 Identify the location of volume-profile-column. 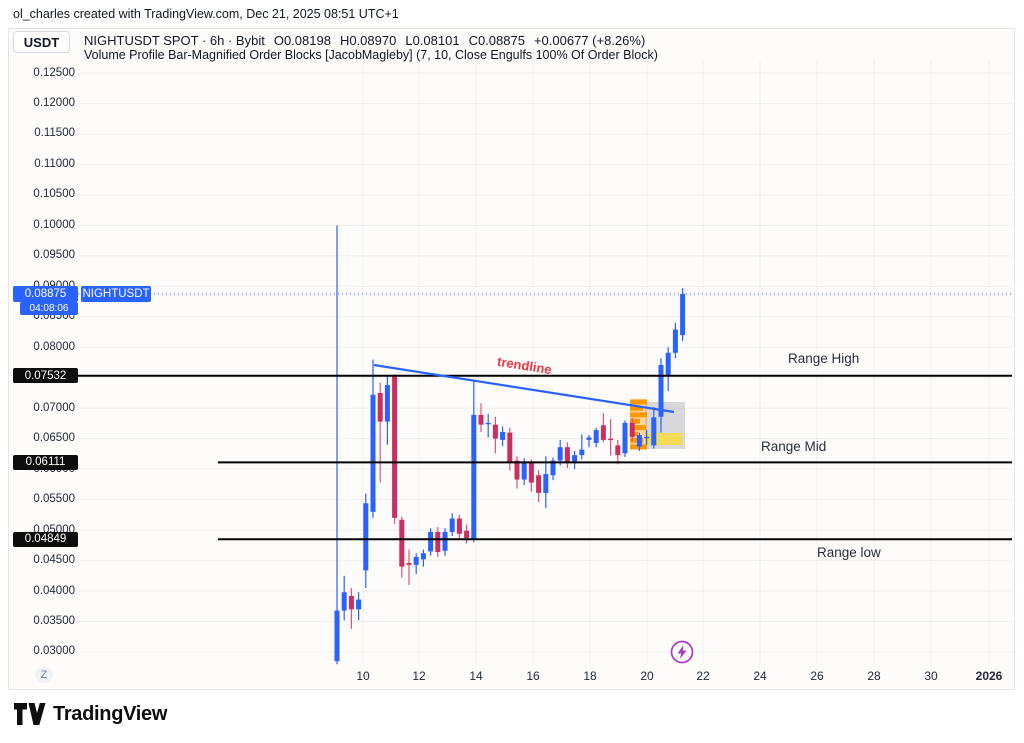
(638, 424).